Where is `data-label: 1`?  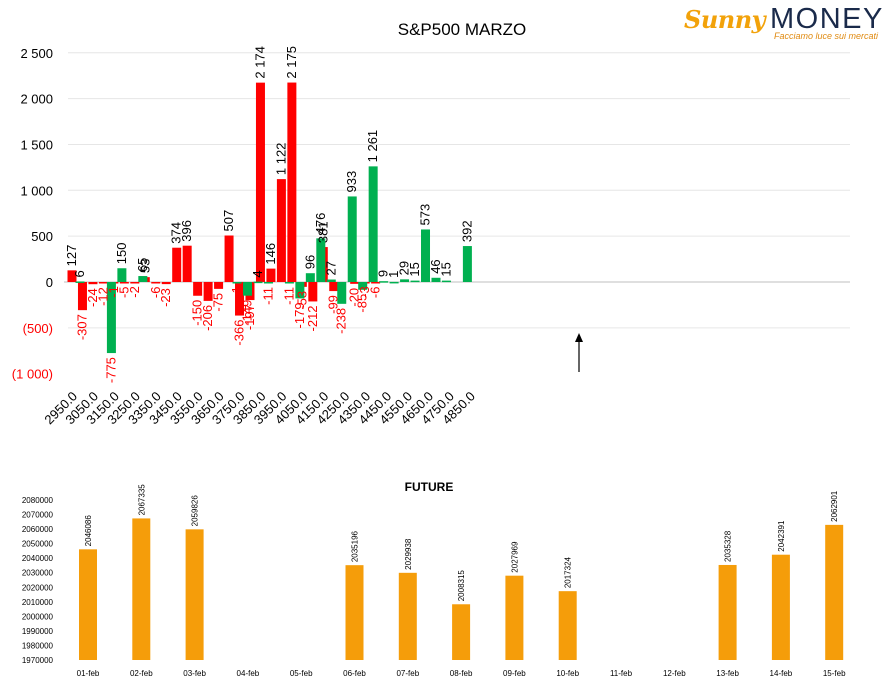
data-label: 1 is located at coordinates (393, 274).